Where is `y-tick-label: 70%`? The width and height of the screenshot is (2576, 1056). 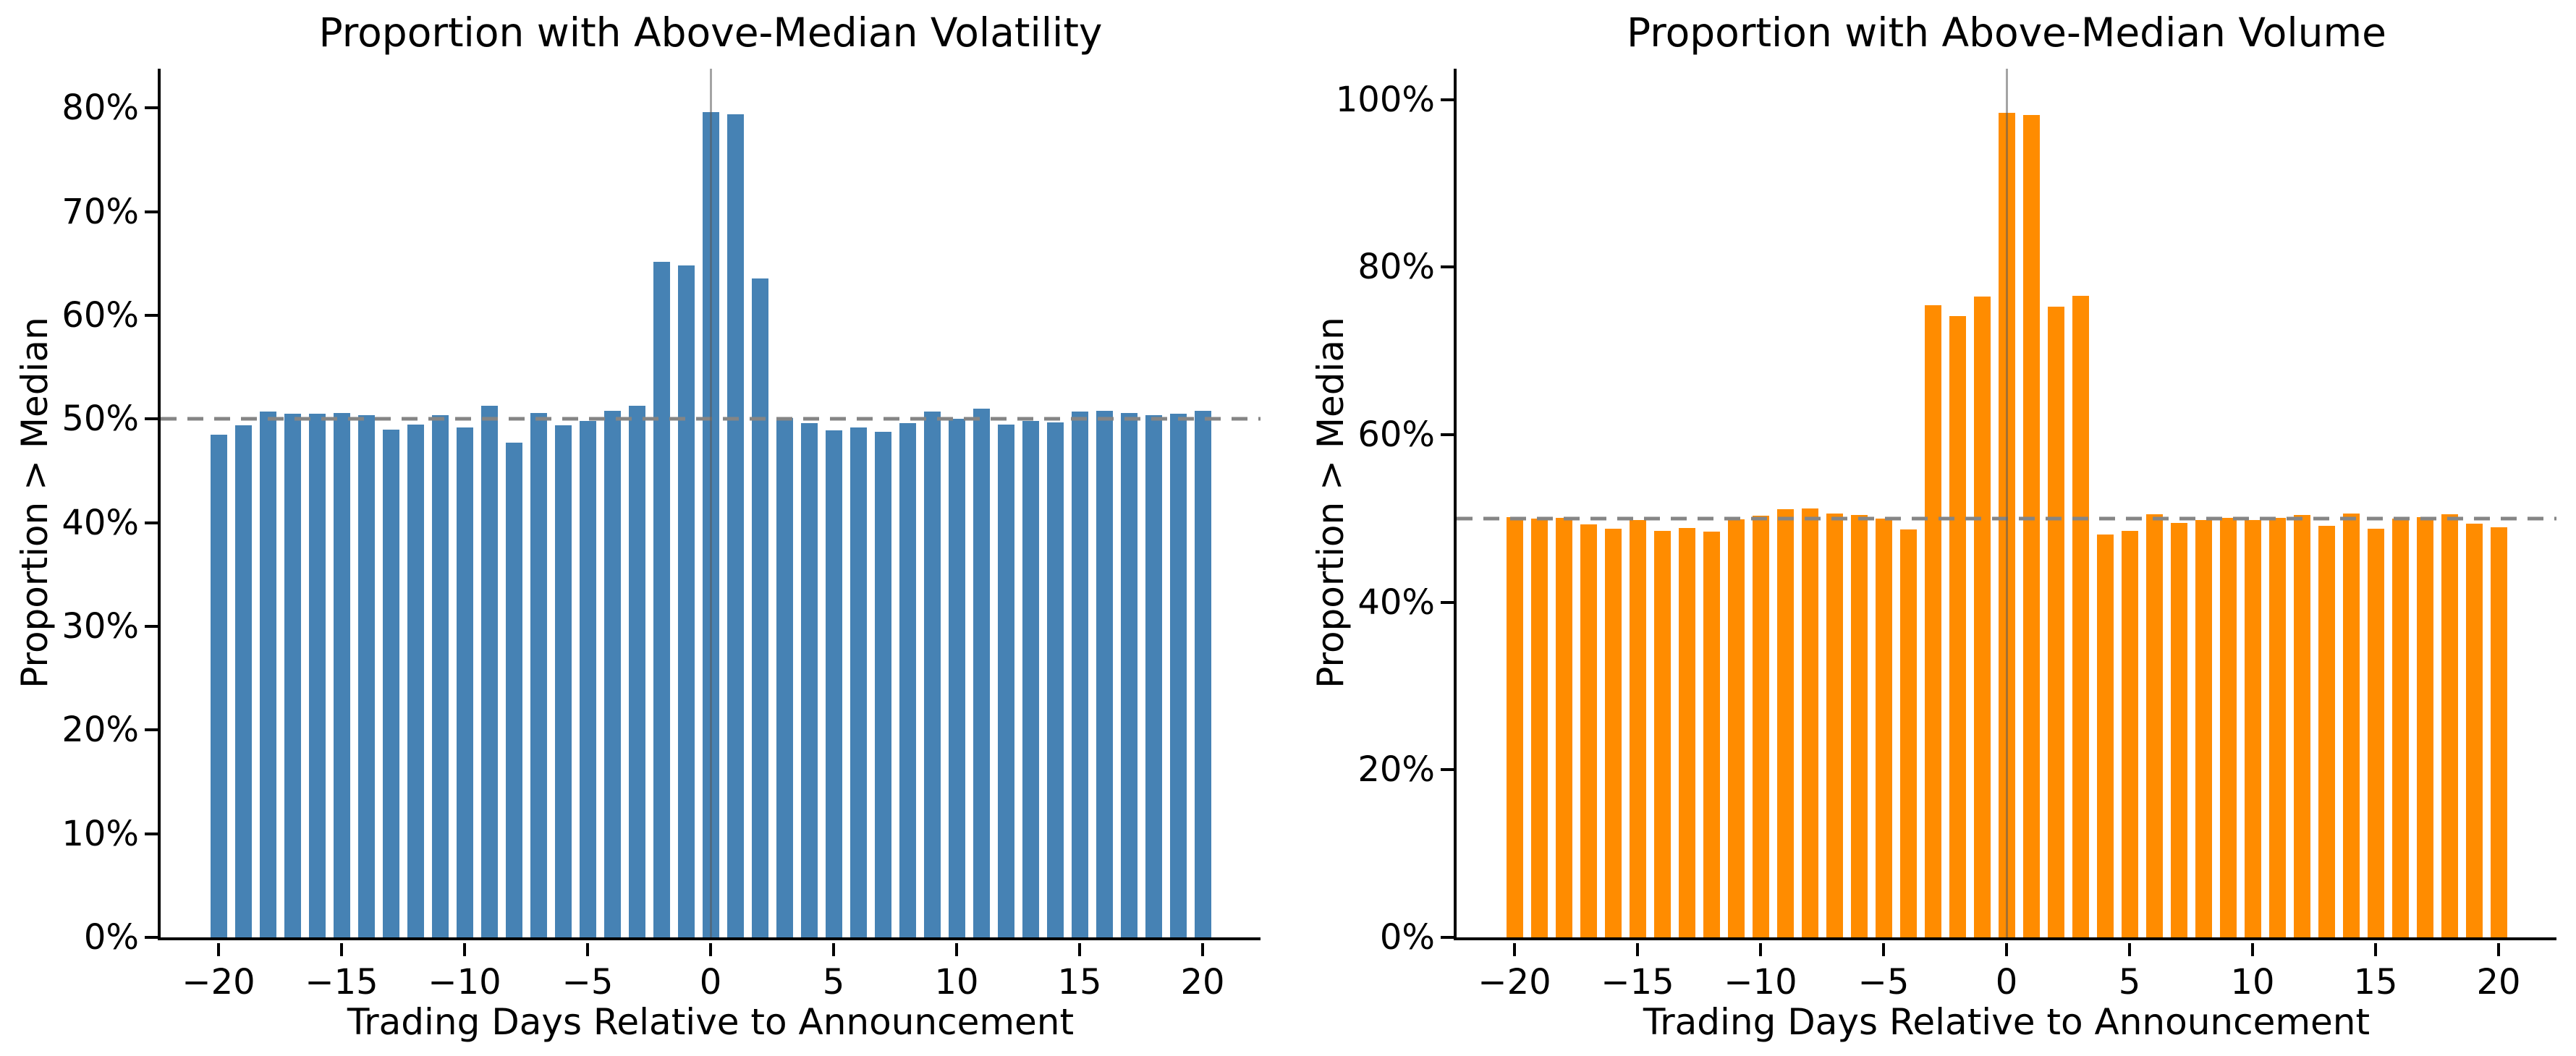 y-tick-label: 70% is located at coordinates (100, 212).